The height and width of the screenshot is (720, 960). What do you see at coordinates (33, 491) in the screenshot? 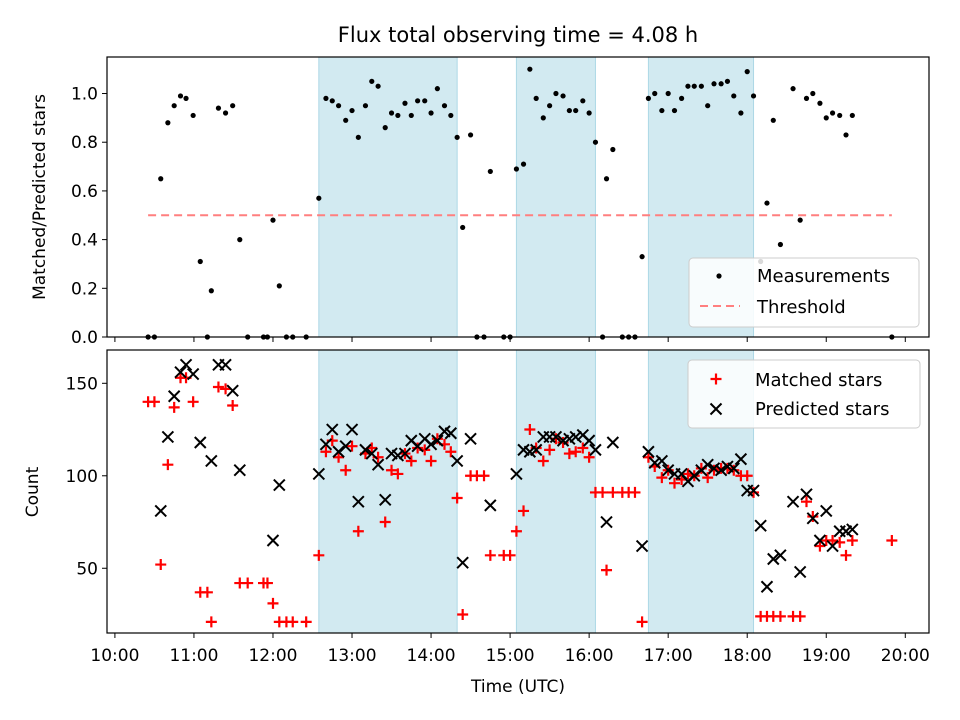
I see `bottom-y-axis-label: Count` at bounding box center [33, 491].